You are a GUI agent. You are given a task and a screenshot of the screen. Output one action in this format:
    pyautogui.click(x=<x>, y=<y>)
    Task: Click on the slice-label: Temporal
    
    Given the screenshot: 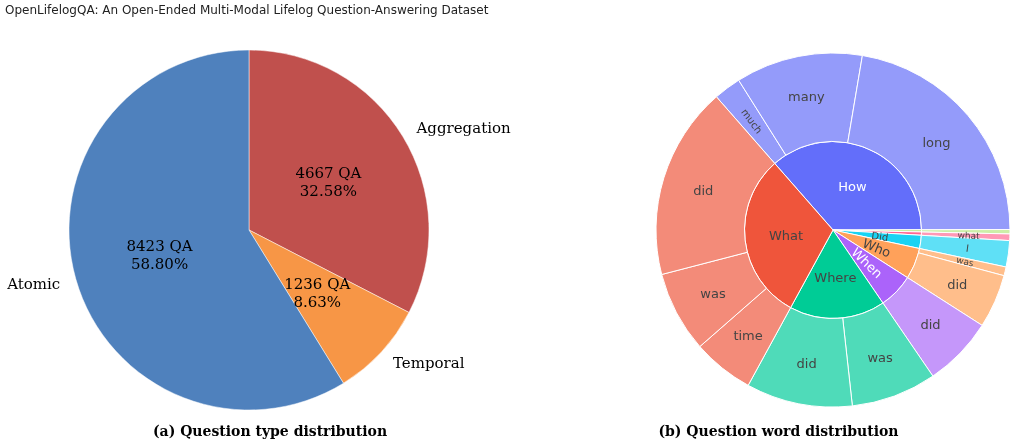 What is the action you would take?
    pyautogui.click(x=428, y=363)
    